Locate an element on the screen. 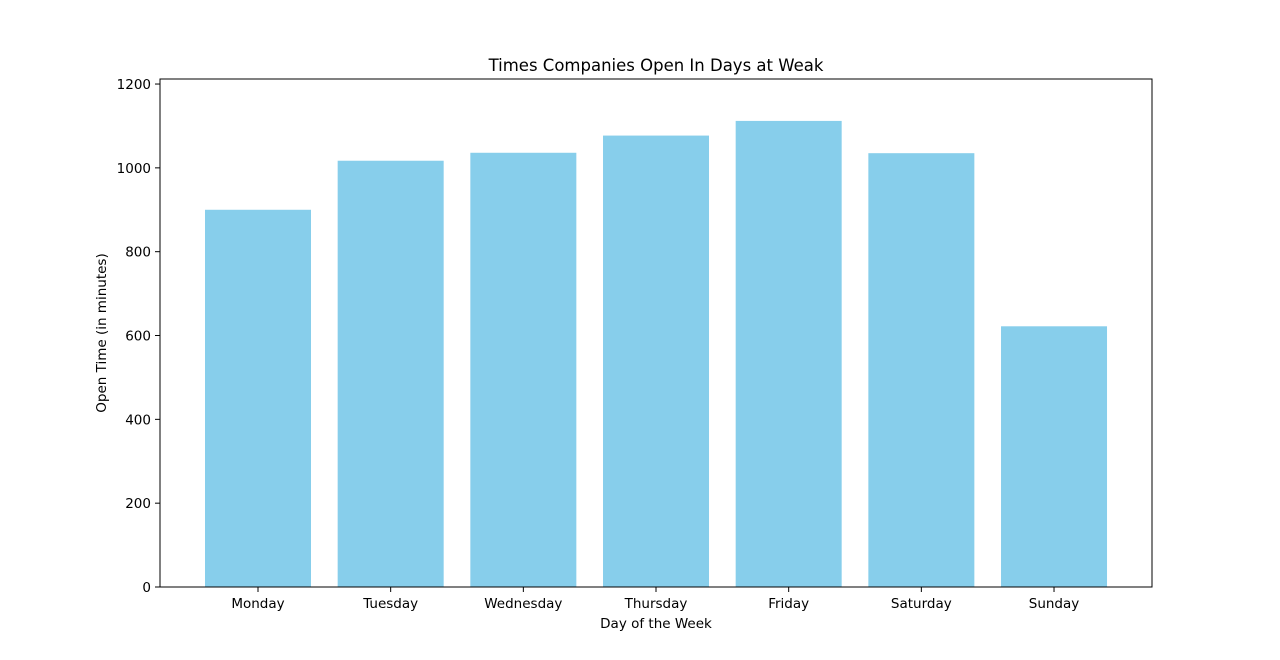 The width and height of the screenshot is (1280, 660). x-tick-label: Friday is located at coordinates (788, 604).